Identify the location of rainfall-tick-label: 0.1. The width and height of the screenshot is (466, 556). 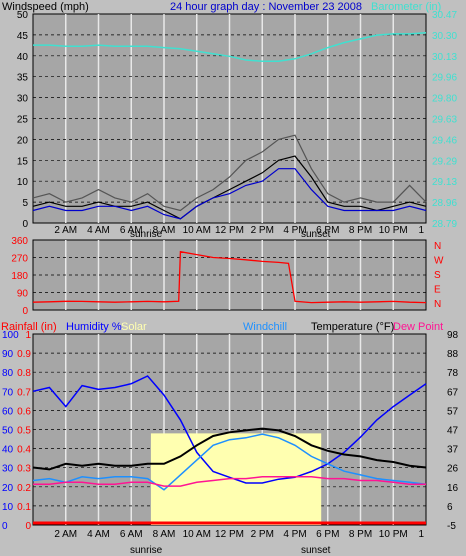
(24, 507).